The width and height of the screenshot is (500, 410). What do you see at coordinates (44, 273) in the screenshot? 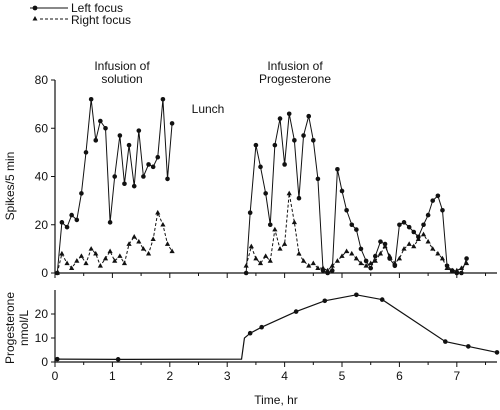
I see `spikes-y-tick-label: 0` at bounding box center [44, 273].